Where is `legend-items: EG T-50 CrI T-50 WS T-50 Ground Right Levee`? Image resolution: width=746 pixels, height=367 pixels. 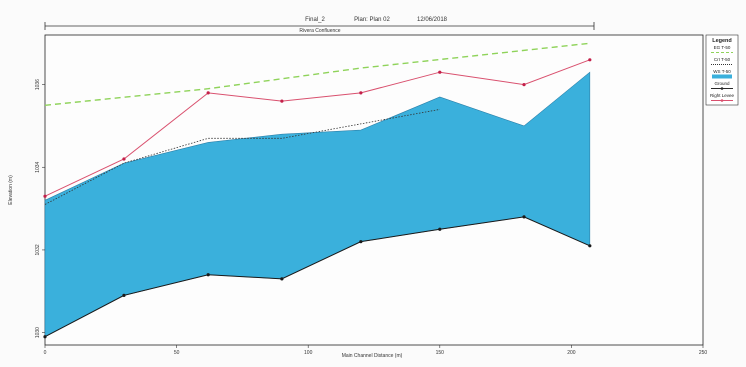
legend-items: EG T-50 CrI T-50 WS T-50 Ground Right Levee is located at coordinates (722, 73).